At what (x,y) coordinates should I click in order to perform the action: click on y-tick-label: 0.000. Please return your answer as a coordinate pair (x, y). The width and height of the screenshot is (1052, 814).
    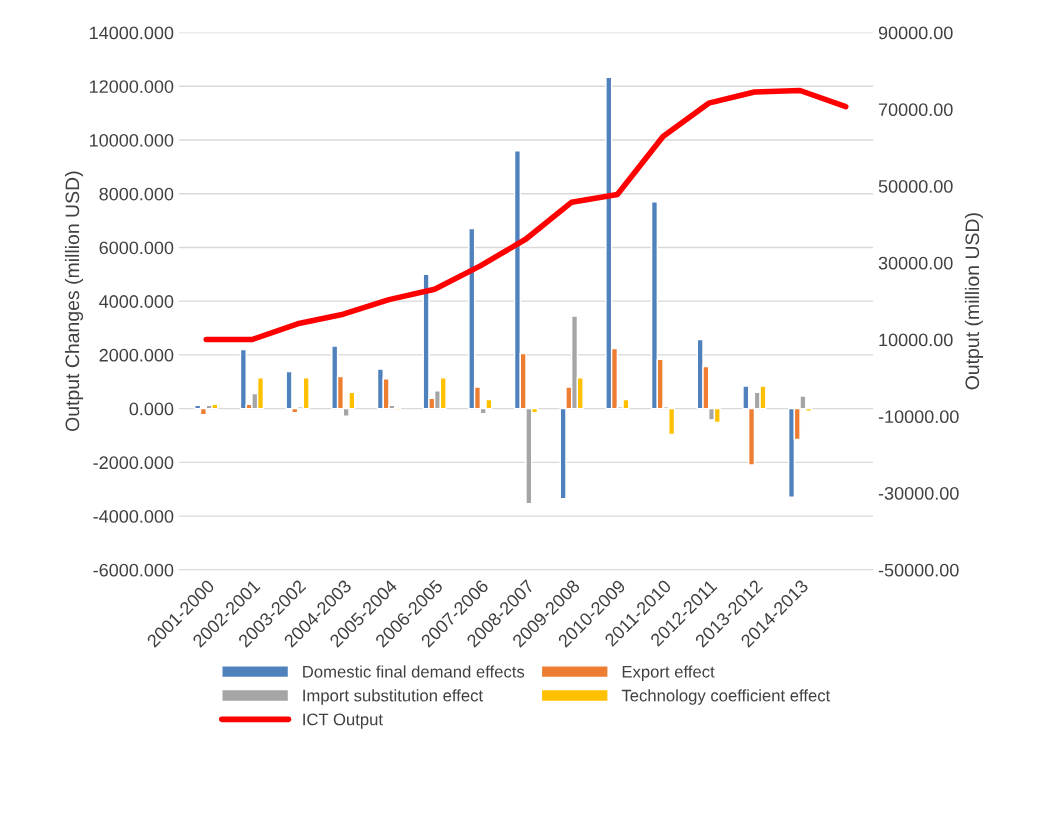
    Looking at the image, I should click on (151, 409).